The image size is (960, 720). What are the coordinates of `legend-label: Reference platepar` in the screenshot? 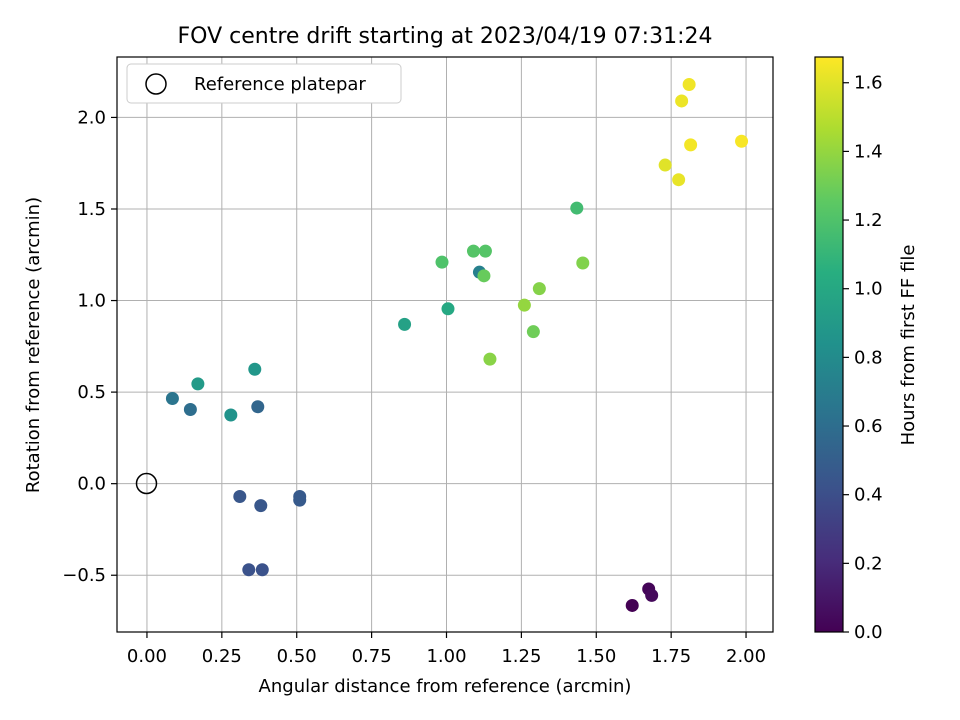 It's located at (280, 84).